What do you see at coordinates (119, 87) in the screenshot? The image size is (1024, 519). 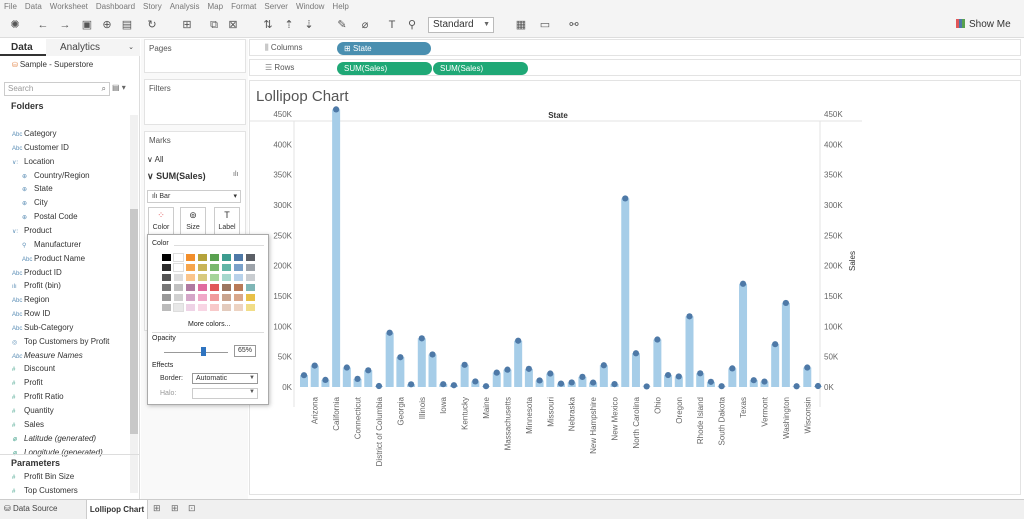 I see `view-options-icon: ▤ ▾` at bounding box center [119, 87].